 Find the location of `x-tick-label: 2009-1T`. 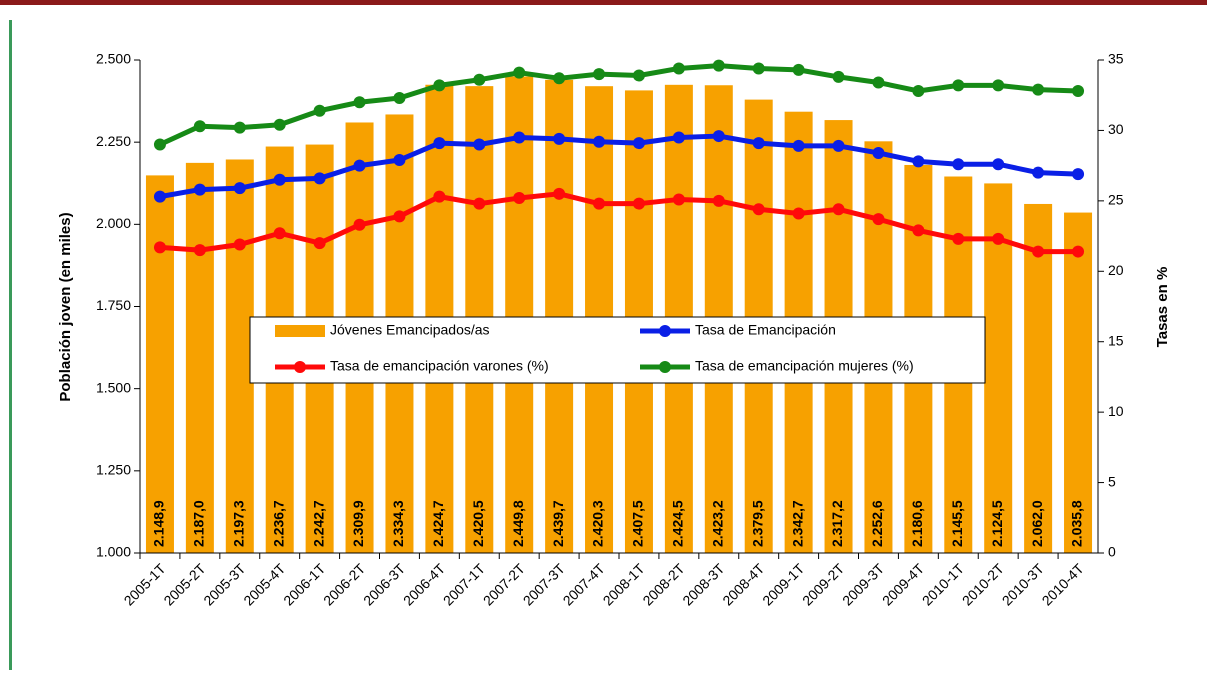

x-tick-label: 2009-1T is located at coordinates (783, 584).